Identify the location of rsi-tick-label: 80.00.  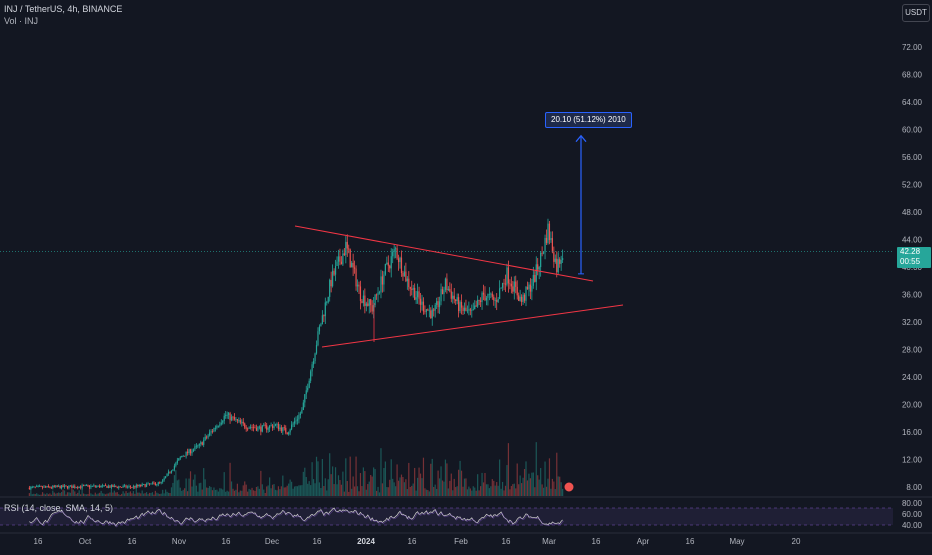
(912, 503).